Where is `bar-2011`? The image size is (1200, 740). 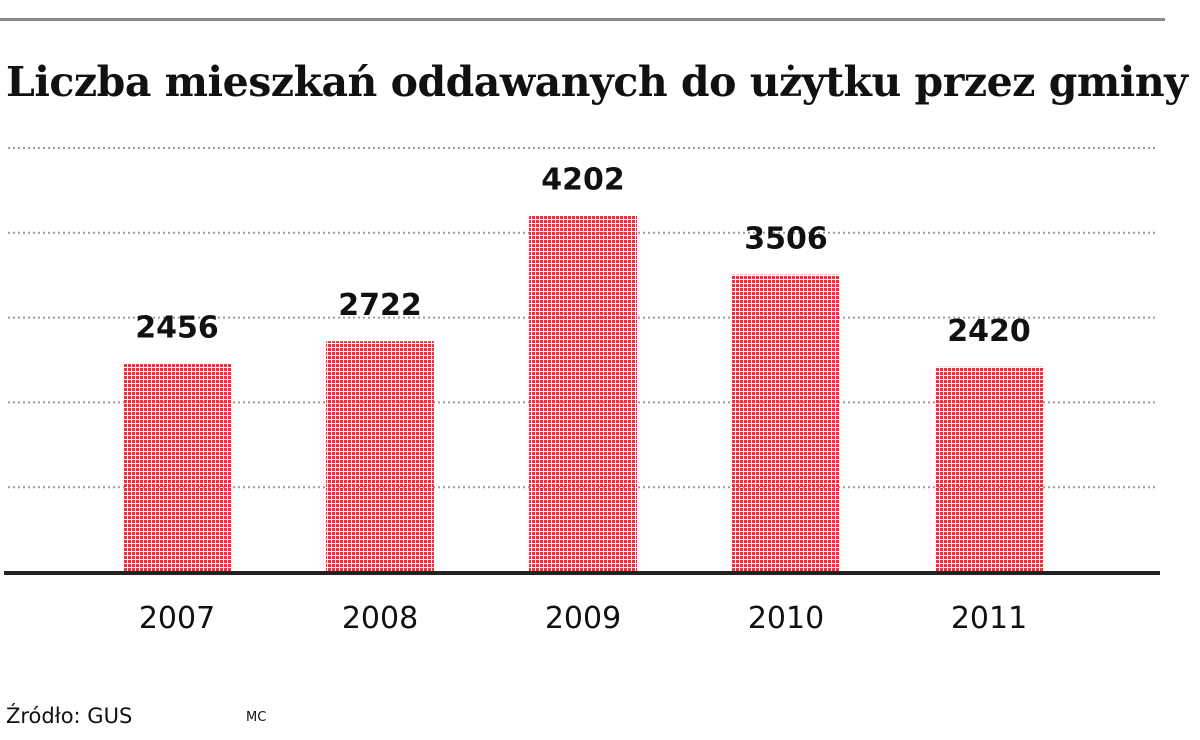 bar-2011 is located at coordinates (989, 469).